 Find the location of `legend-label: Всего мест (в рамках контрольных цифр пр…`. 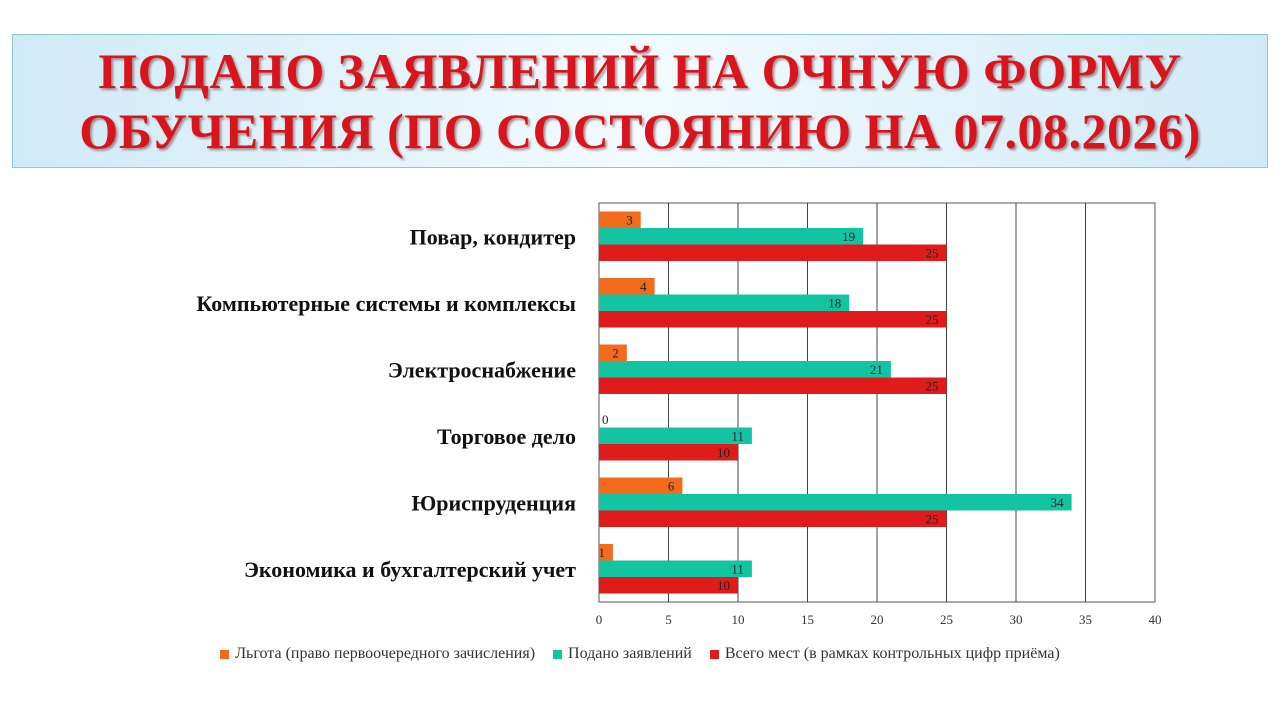

legend-label: Всего мест (в рамках контрольных цифр пр… is located at coordinates (892, 653).